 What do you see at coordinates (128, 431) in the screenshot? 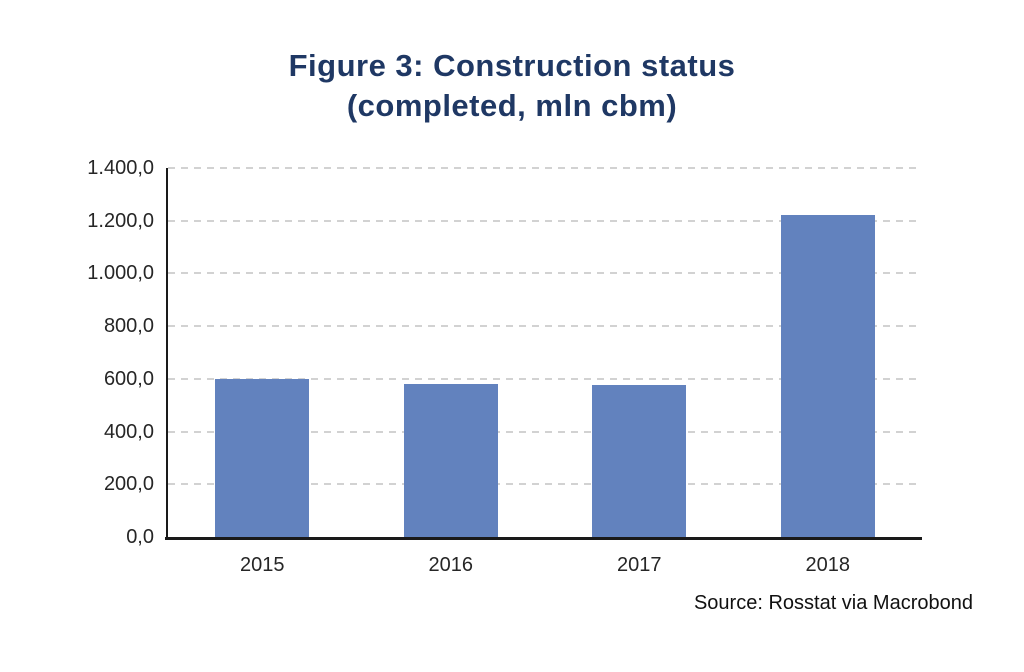
I see `y-tick-label-400: 400,0` at bounding box center [128, 431].